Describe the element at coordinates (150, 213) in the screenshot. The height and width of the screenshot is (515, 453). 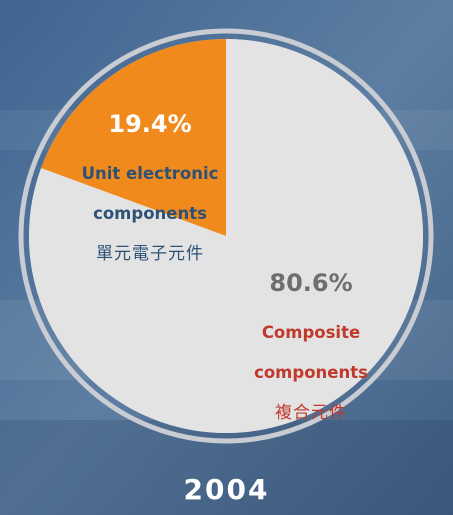
I see `unit-electronic-en-line2: components` at that location.